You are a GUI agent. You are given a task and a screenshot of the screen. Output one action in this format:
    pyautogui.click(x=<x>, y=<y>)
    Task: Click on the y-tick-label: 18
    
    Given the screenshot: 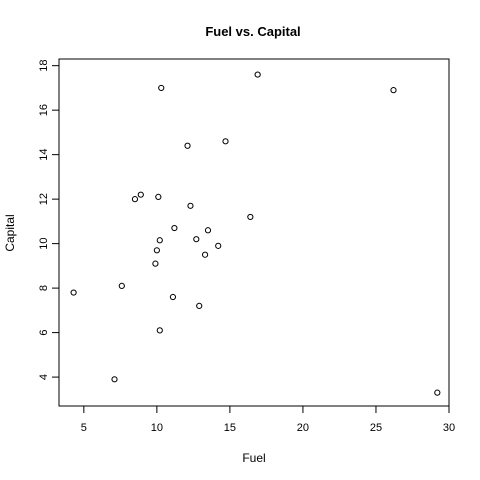 What is the action you would take?
    pyautogui.click(x=44, y=66)
    